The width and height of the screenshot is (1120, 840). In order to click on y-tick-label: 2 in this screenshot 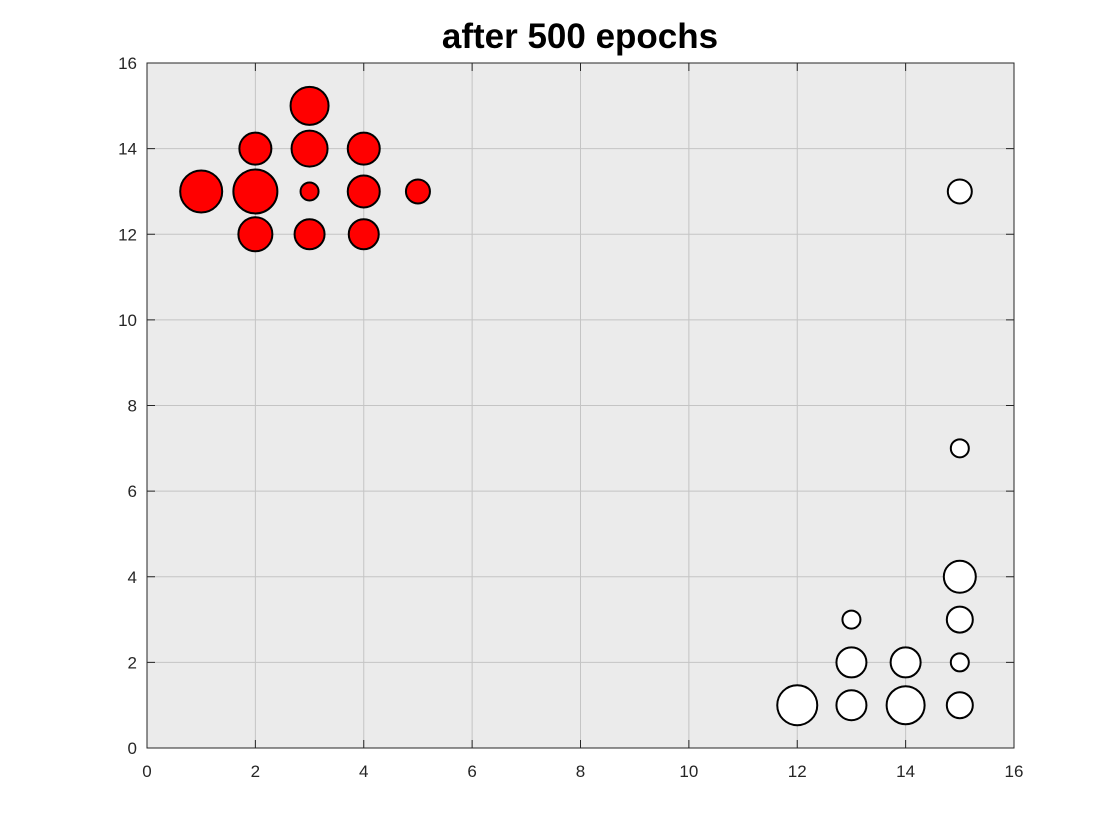, I will do `click(132, 662)`.